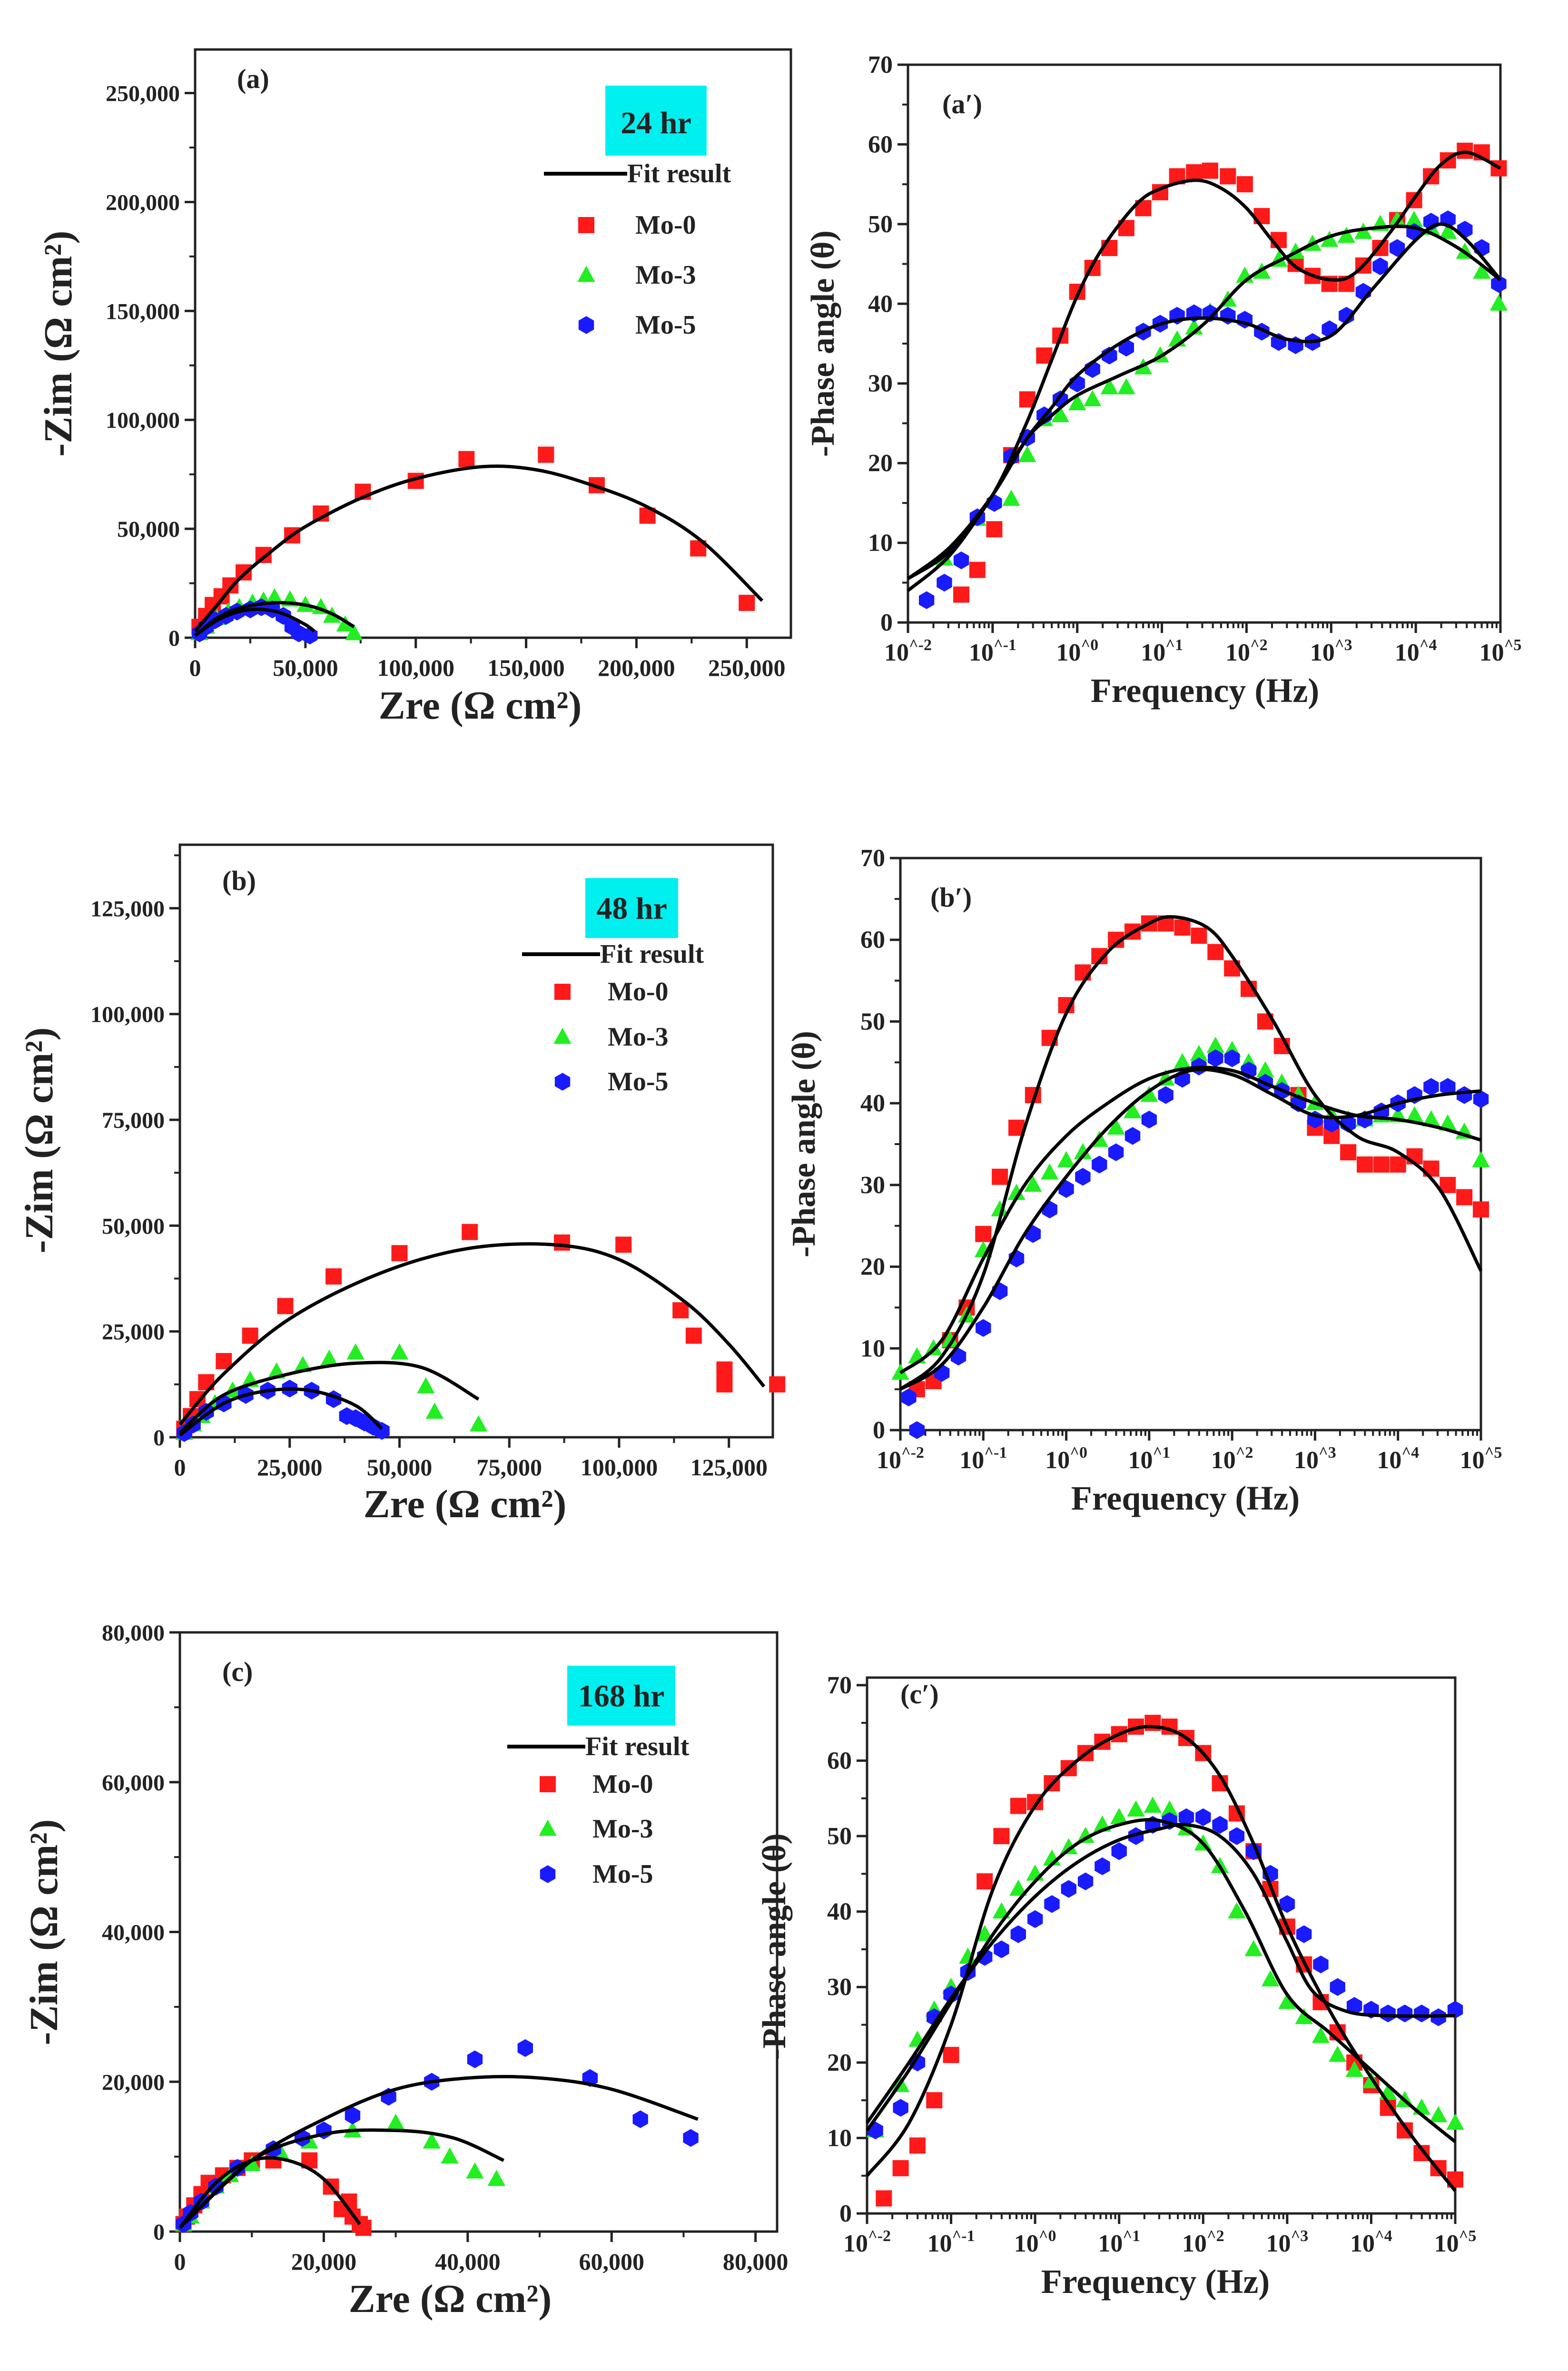 The image size is (1568, 2371). Describe the element at coordinates (1035, 2242) in the screenshot. I see `x-tick-label: 10^0` at that location.